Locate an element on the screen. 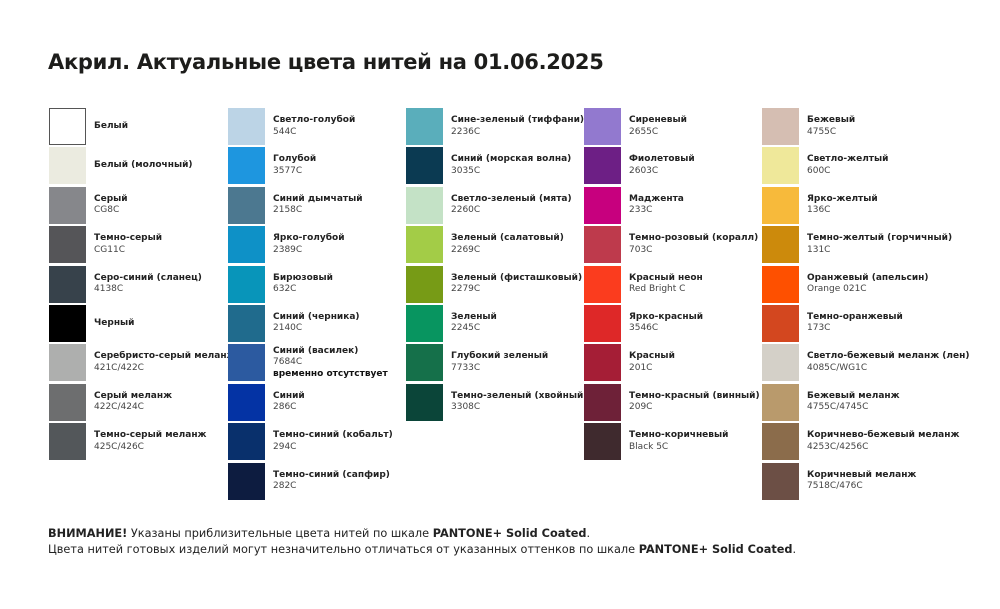 This screenshot has width=1000, height=609. color-item: Темно-желтый (горчичный) 131C is located at coordinates (857, 245).